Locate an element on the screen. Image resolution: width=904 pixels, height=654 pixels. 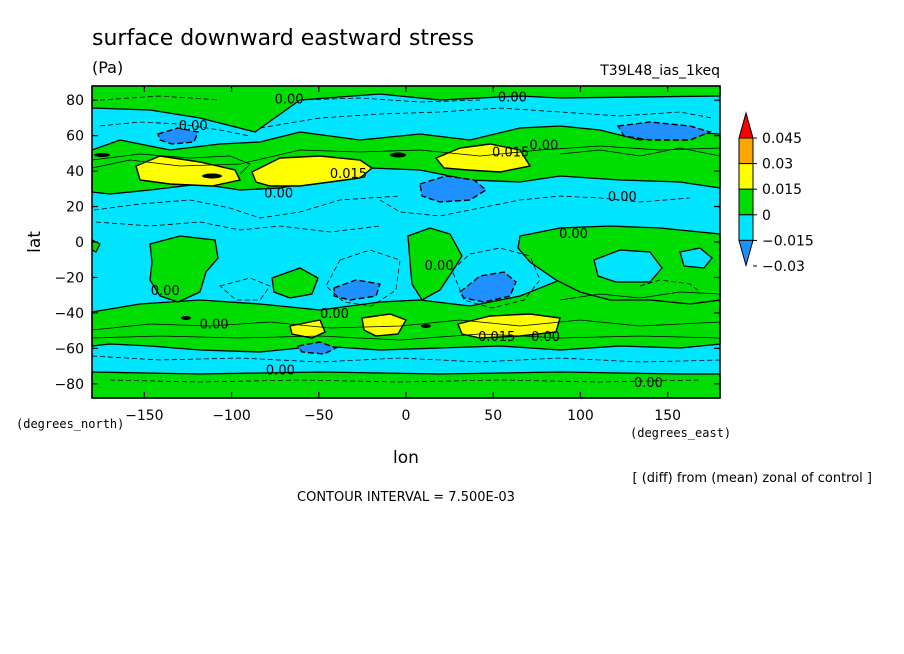
negative-holes is located at coordinates (653, 265).